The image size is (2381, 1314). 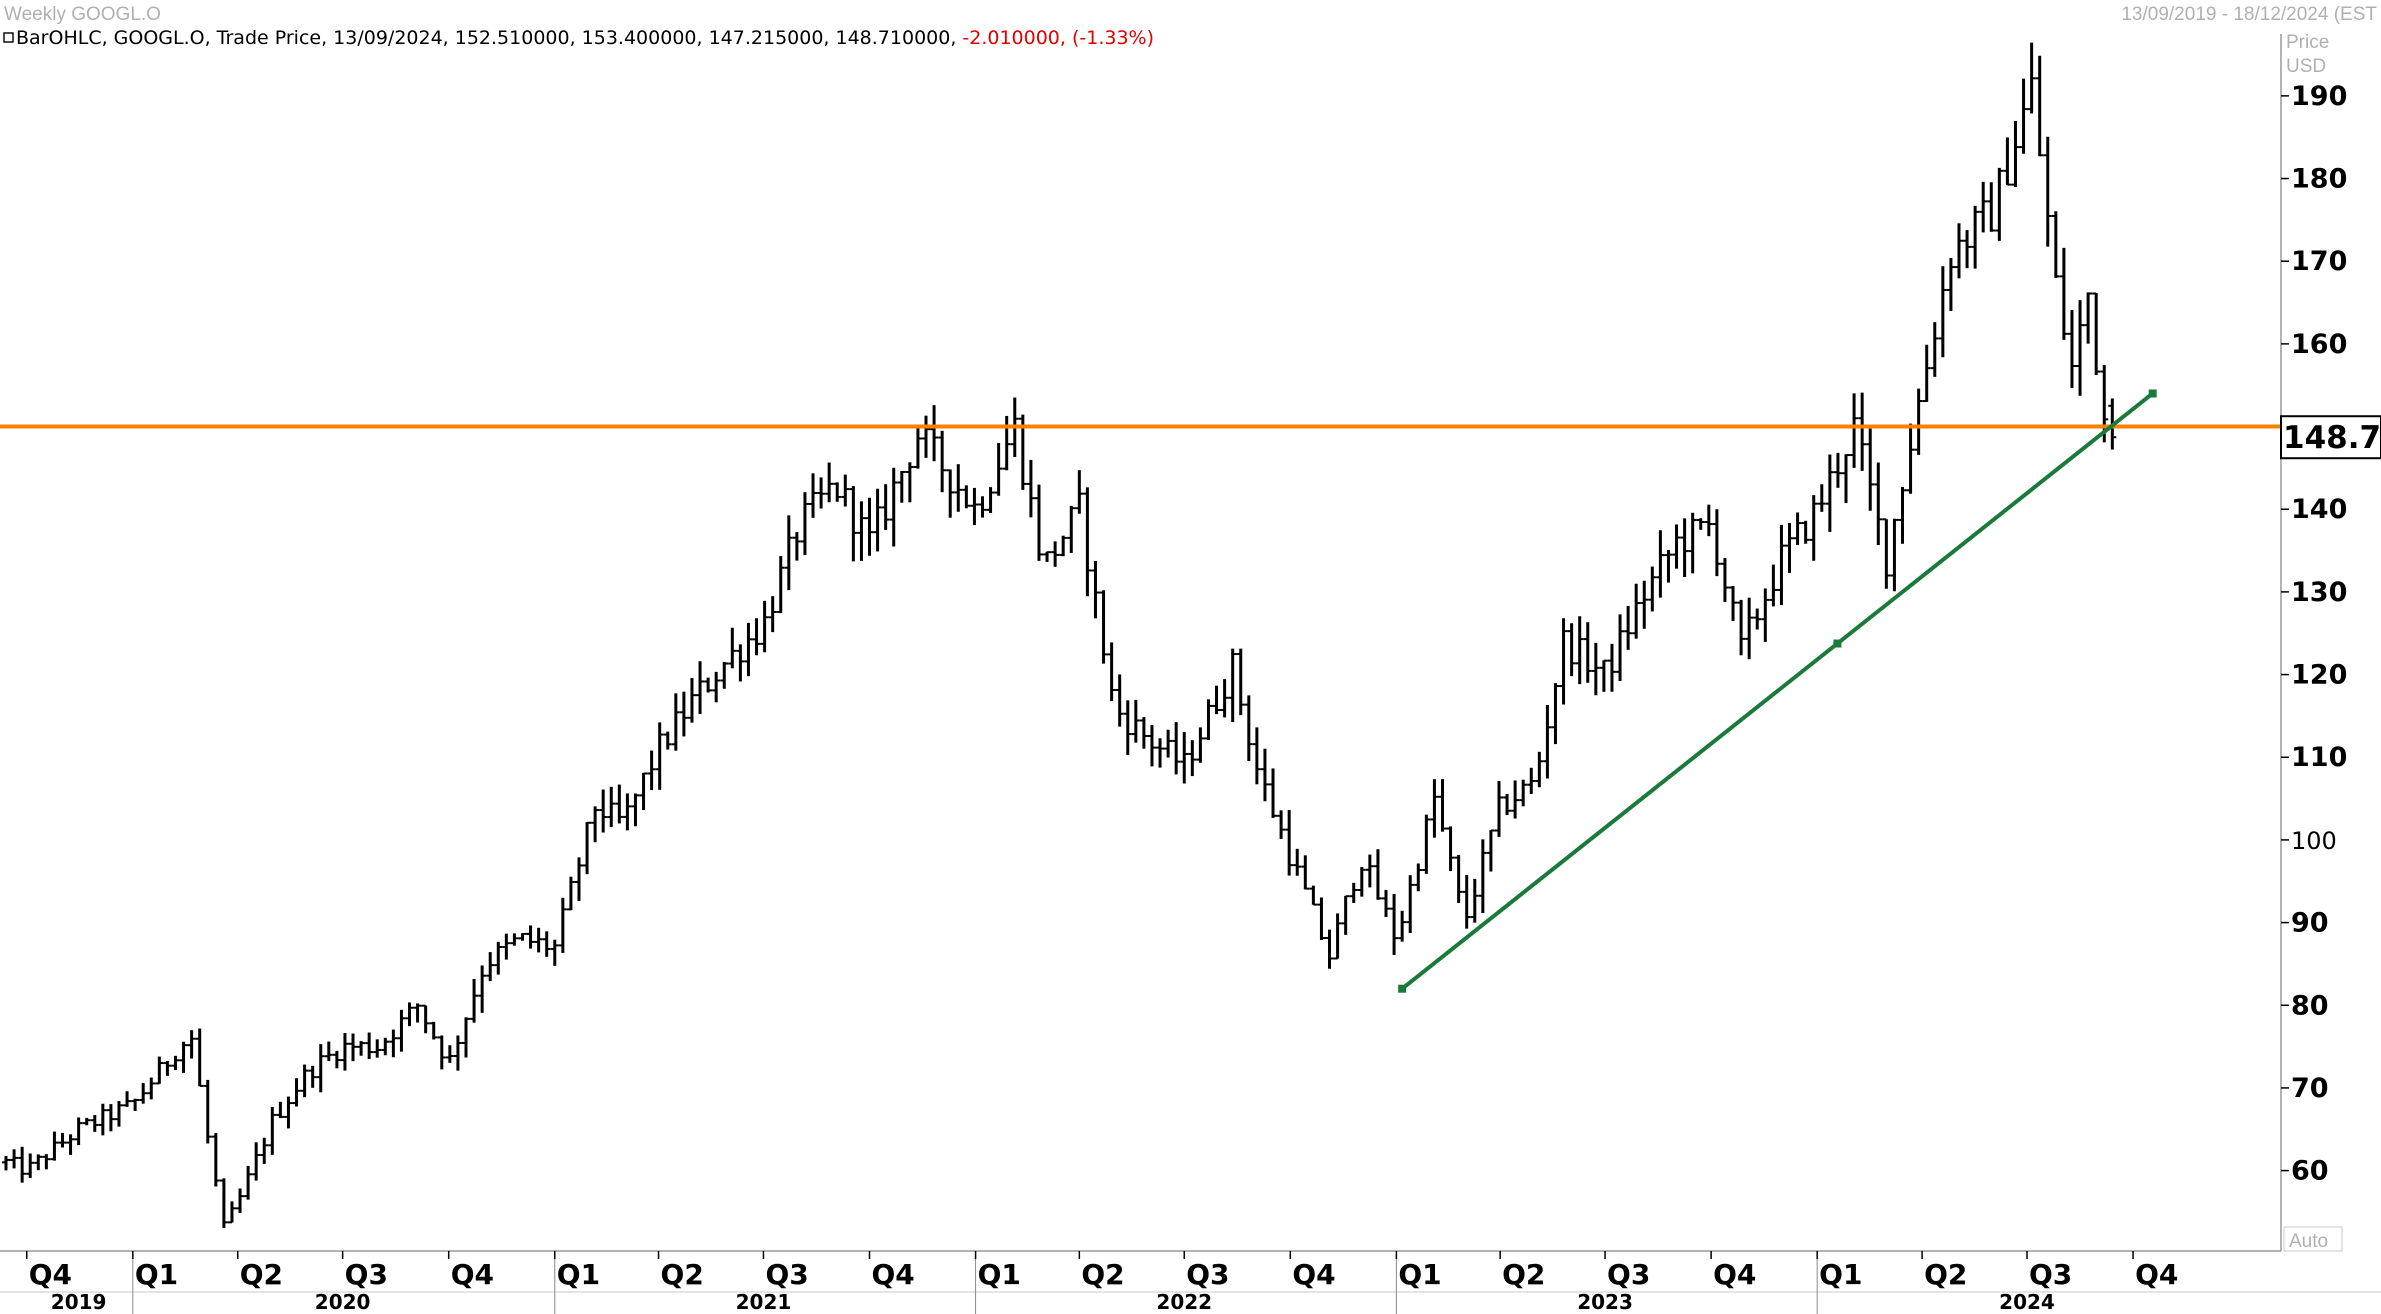 I want to click on y-tick-label: 100, so click(x=2314, y=841).